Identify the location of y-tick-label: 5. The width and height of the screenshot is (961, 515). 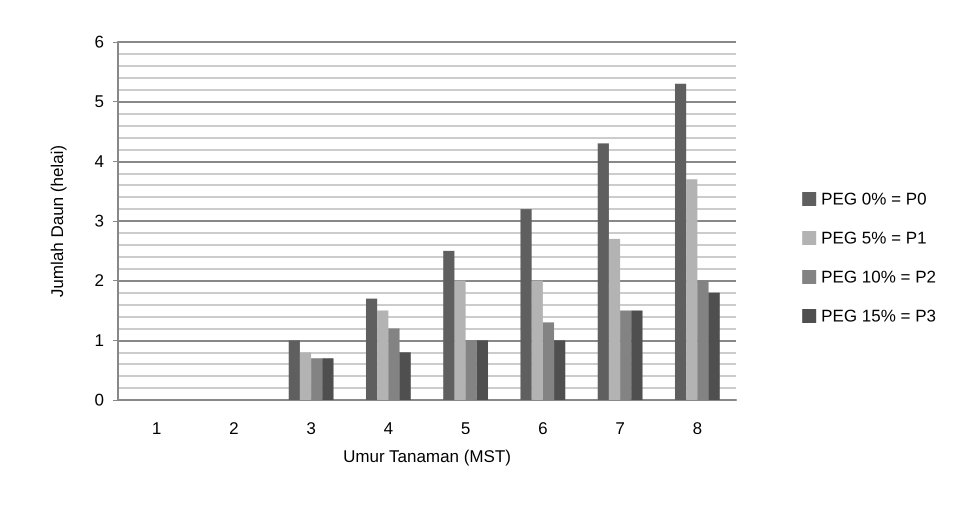
(99, 102).